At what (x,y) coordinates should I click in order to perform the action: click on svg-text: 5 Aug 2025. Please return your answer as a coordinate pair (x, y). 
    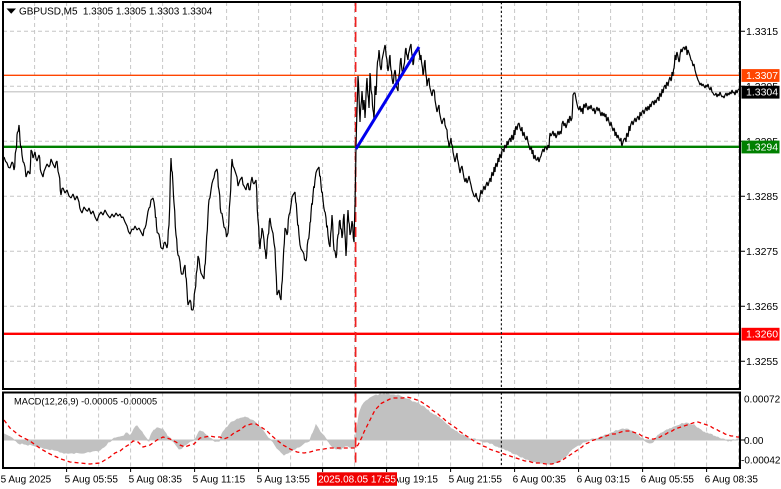
    Looking at the image, I should click on (26, 479).